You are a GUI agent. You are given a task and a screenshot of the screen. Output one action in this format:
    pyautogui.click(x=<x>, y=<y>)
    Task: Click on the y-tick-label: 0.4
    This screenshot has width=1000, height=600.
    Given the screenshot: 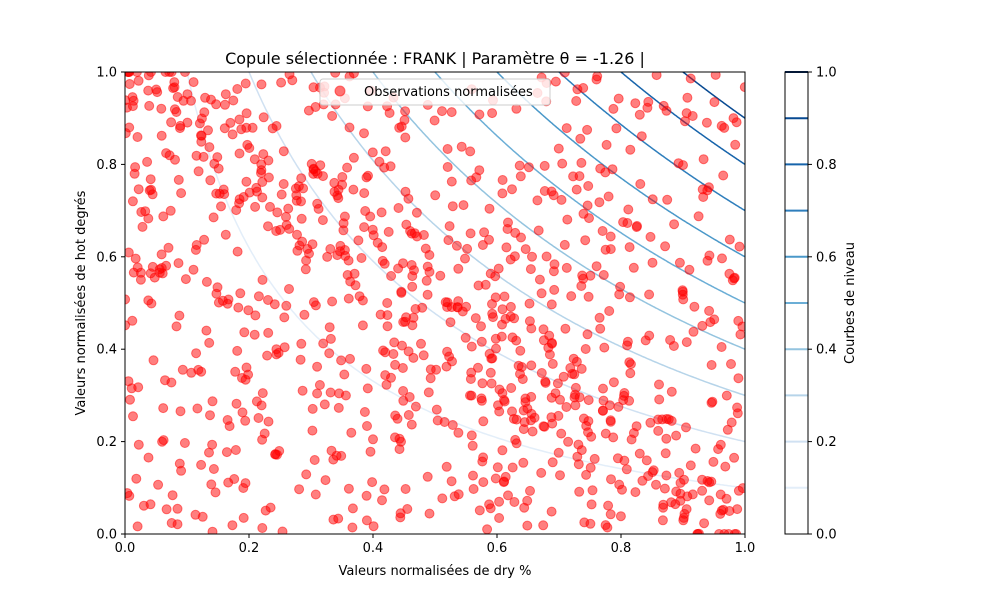 What is the action you would take?
    pyautogui.click(x=106, y=350)
    